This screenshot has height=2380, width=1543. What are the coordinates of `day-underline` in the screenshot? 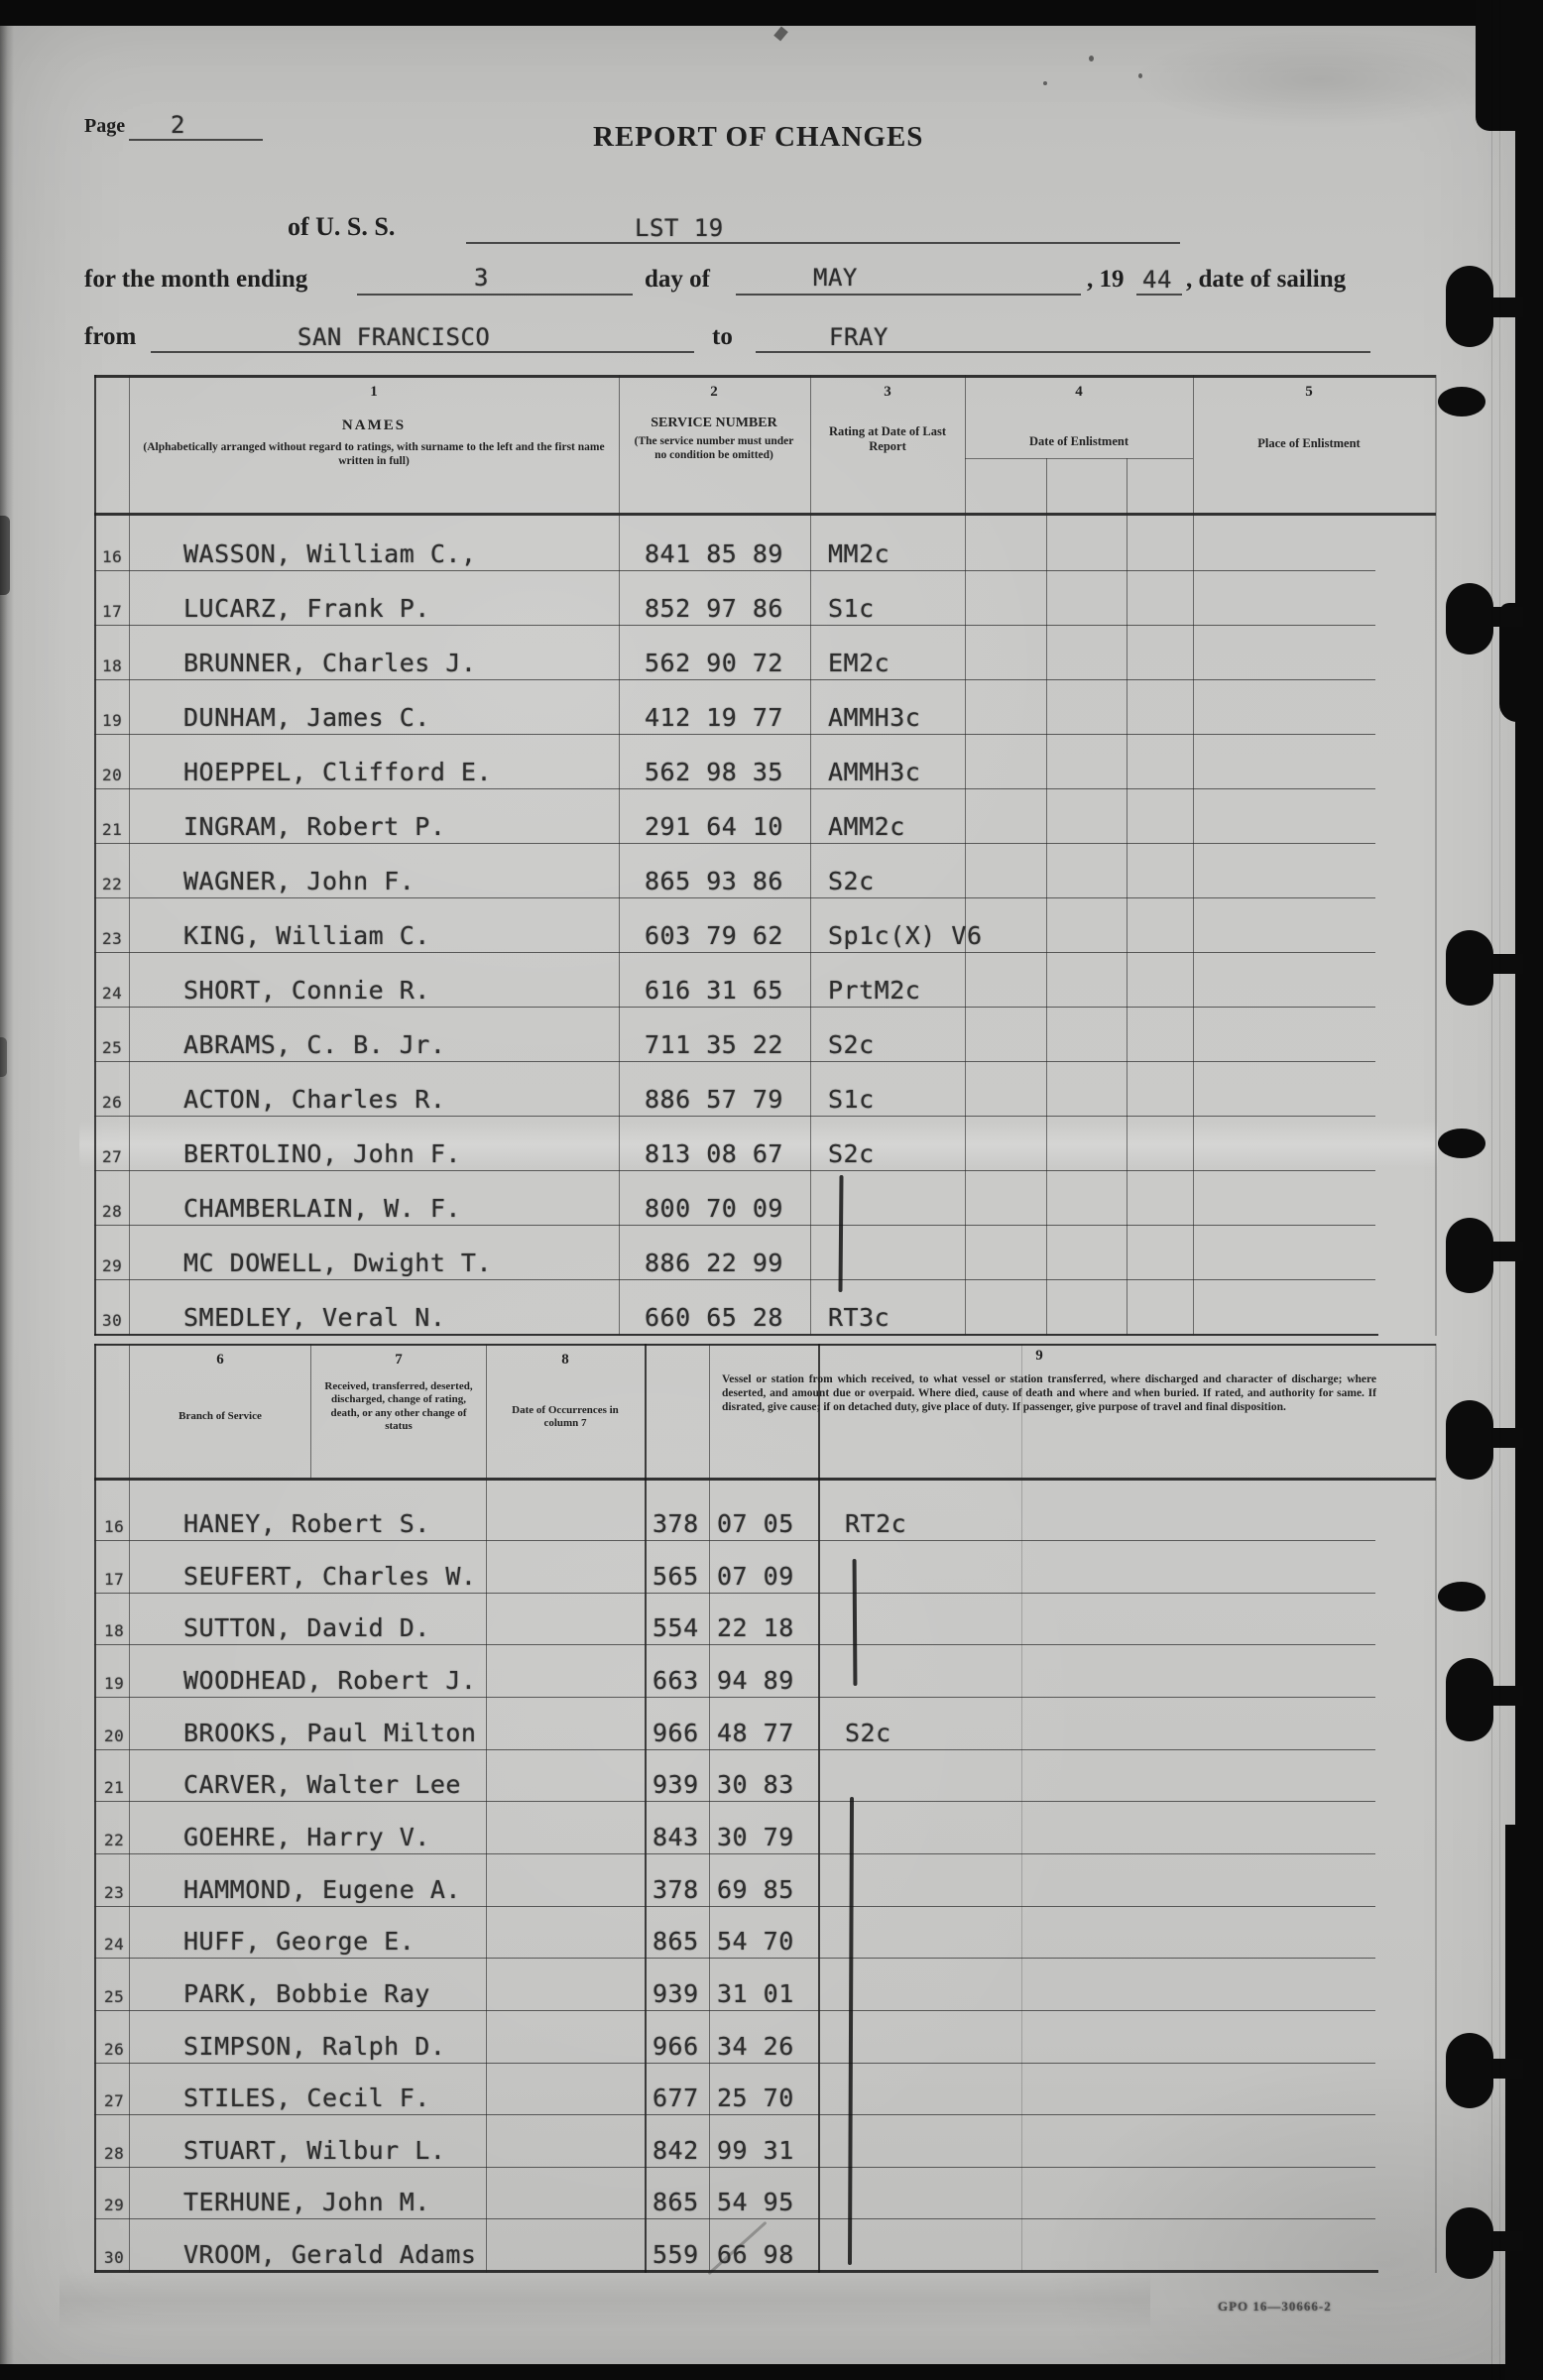 It's located at (495, 295).